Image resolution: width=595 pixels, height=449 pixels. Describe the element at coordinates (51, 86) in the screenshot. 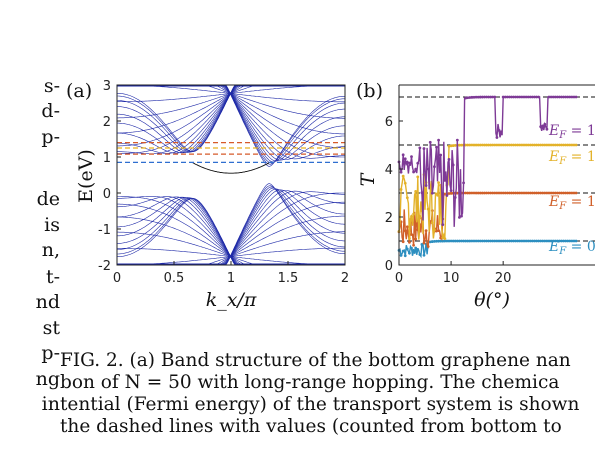

I see `text-fragment: s-` at that location.